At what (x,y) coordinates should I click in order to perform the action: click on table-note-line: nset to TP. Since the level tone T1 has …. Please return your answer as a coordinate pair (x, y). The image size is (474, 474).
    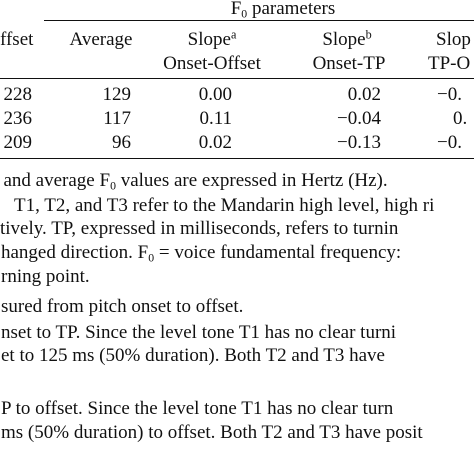
    Looking at the image, I should click on (199, 332).